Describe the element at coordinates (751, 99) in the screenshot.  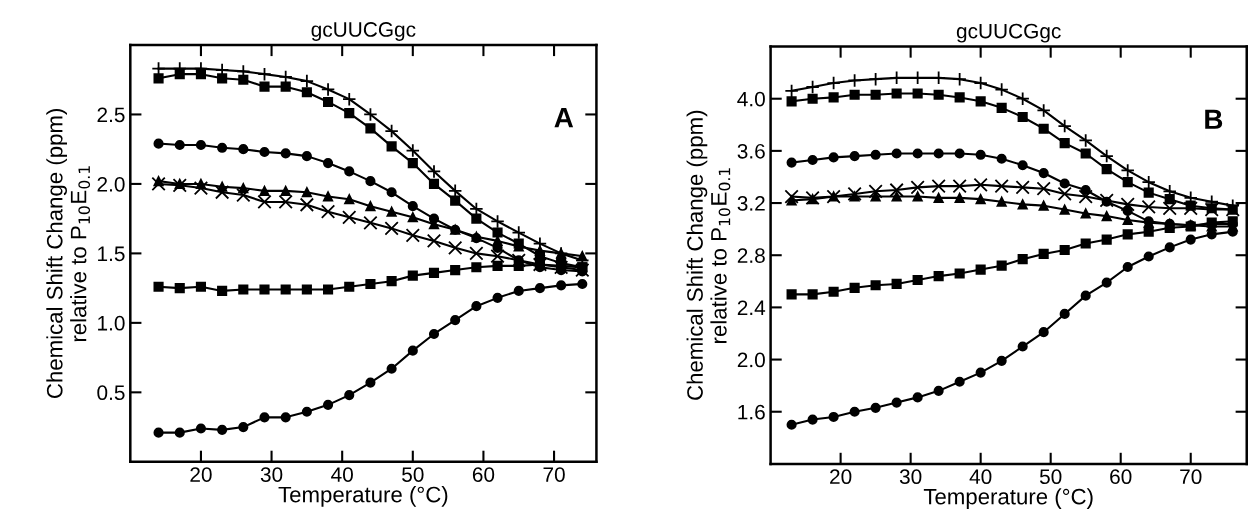
I see `y-tick-label: 4.0` at that location.